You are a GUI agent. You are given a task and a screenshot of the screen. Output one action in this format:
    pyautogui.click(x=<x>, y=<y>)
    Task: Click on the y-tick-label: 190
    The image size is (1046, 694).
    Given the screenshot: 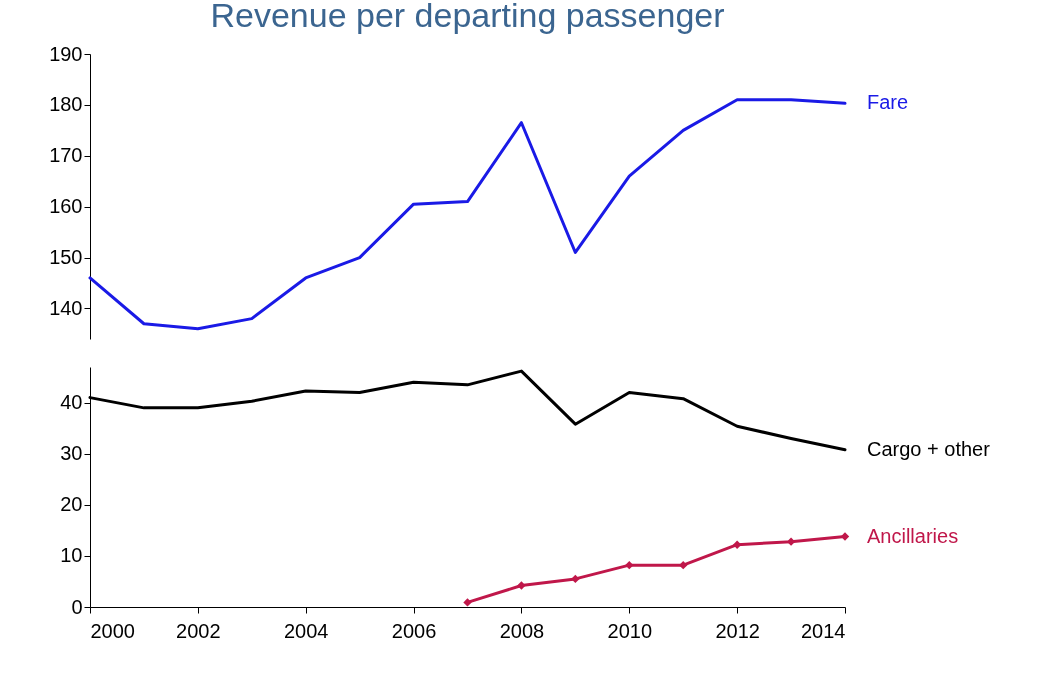 What is the action you would take?
    pyautogui.click(x=66, y=53)
    